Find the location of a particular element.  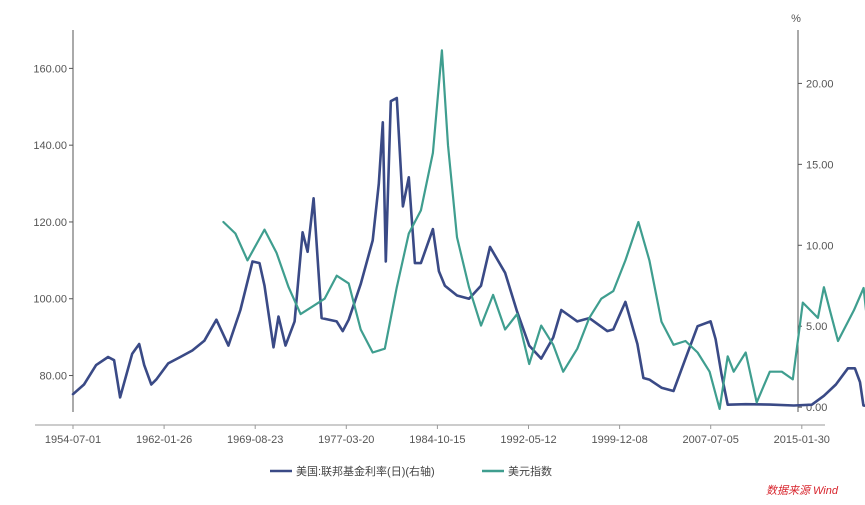

x-tick-label: 1992-05-12 is located at coordinates (528, 440).